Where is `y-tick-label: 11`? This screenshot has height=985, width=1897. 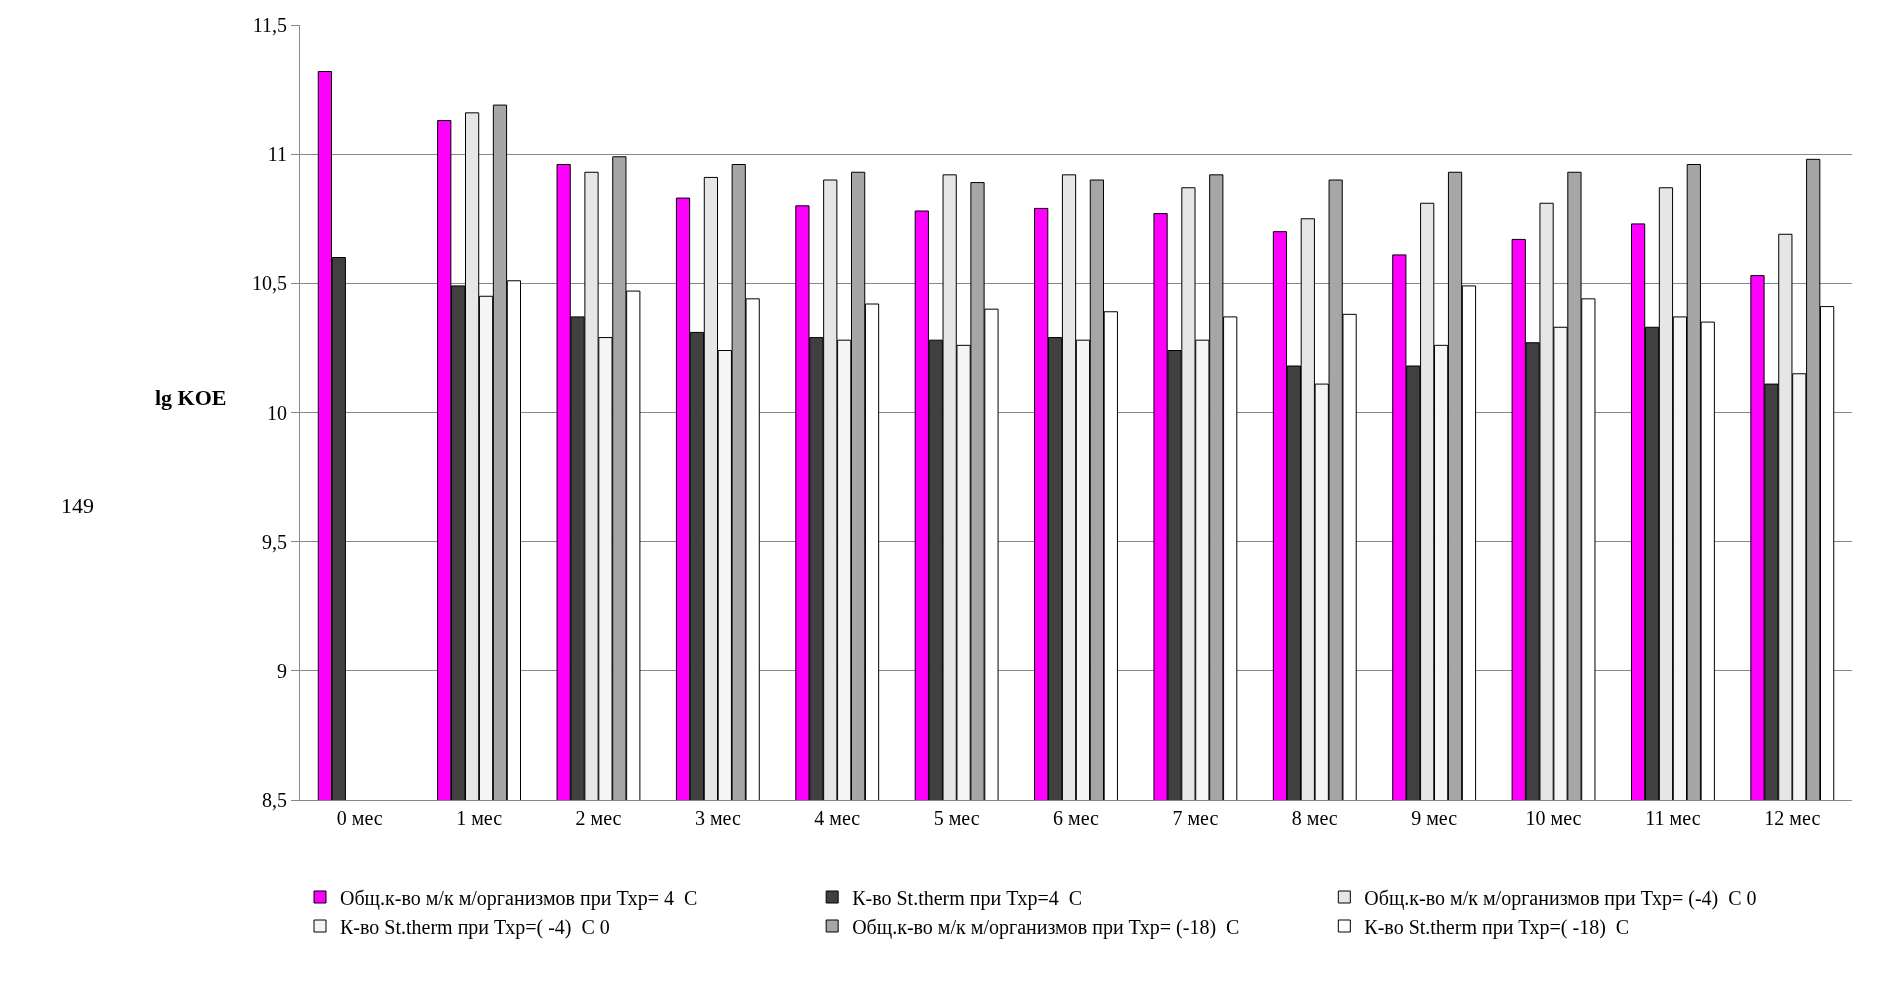
y-tick-label: 11 is located at coordinates (277, 154).